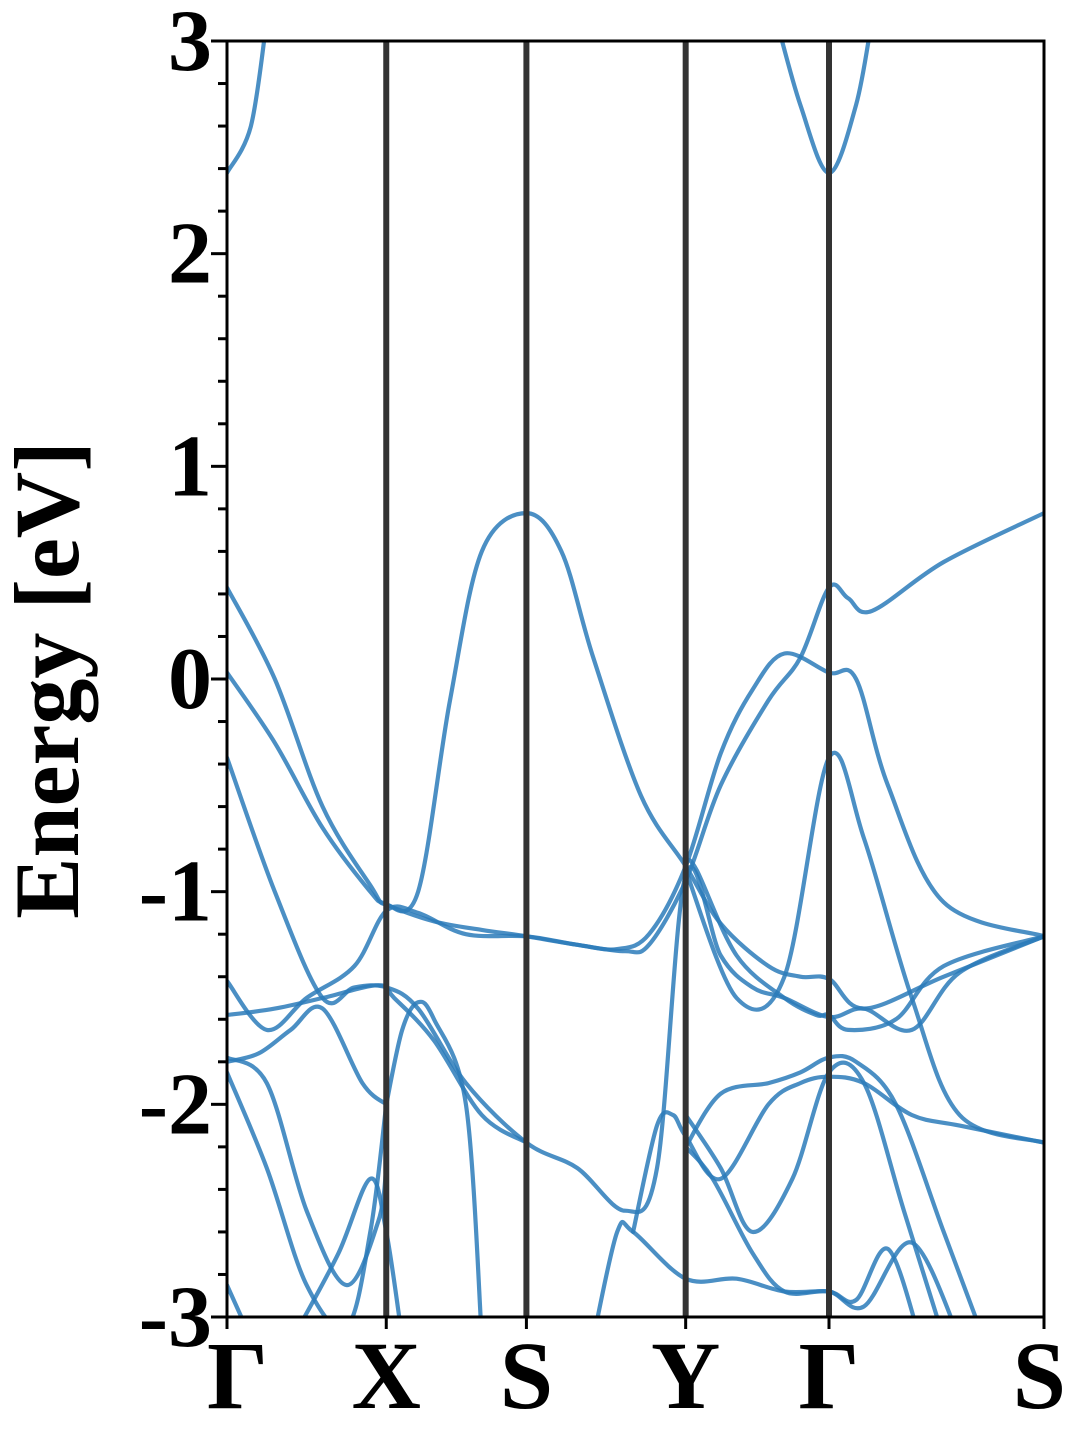  What do you see at coordinates (386, 1375) in the screenshot?
I see `k-point-label: X` at bounding box center [386, 1375].